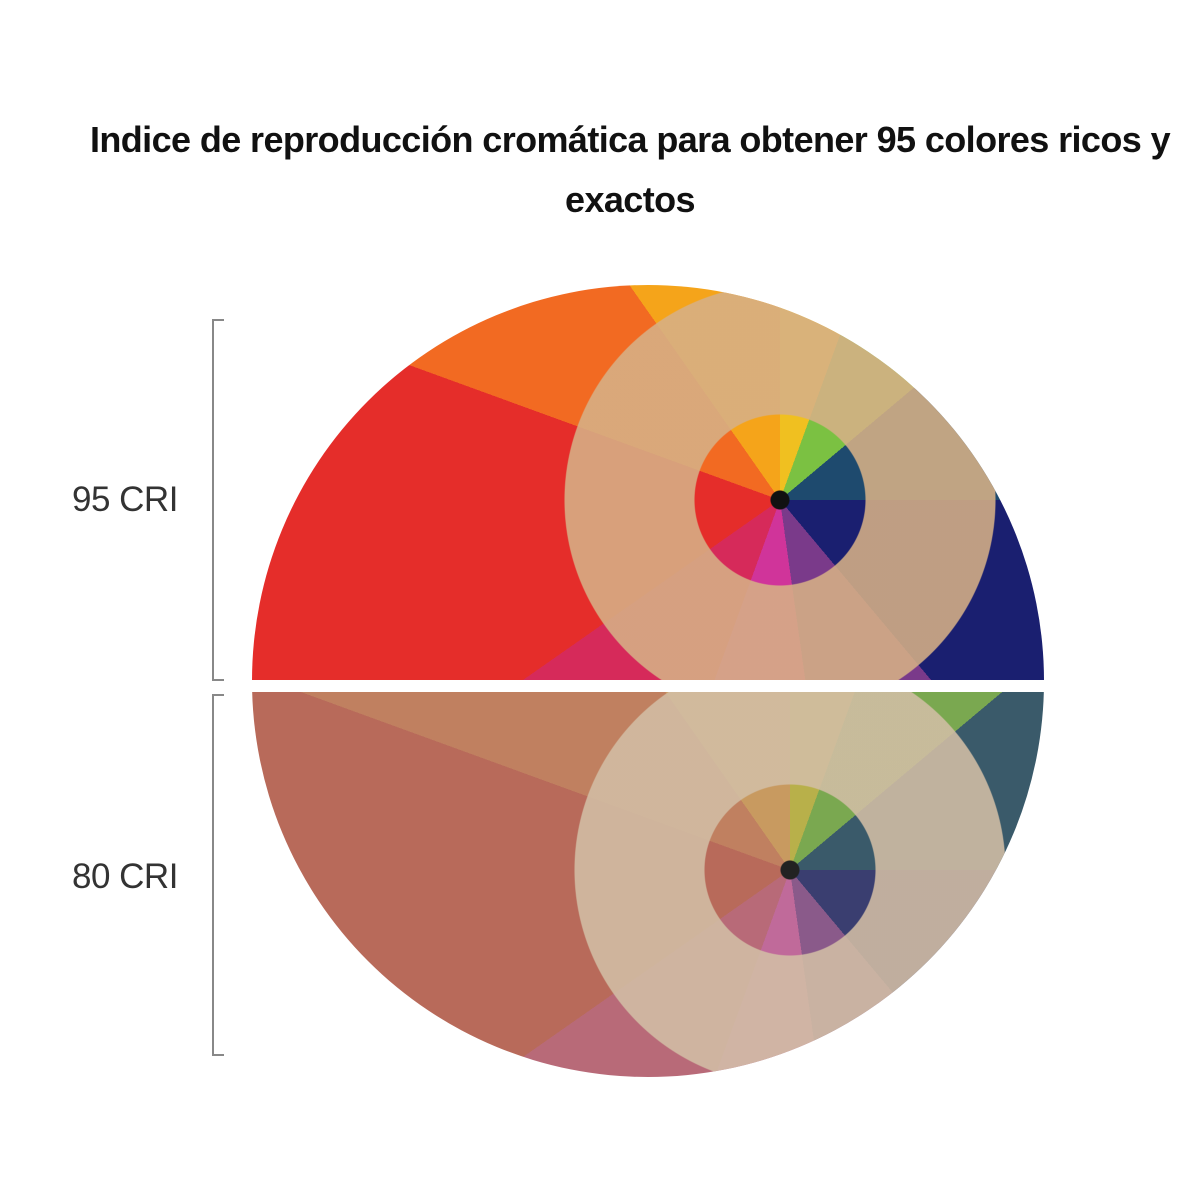 The width and height of the screenshot is (1200, 1200). Describe the element at coordinates (218, 500) in the screenshot. I see `bracket-top` at that location.